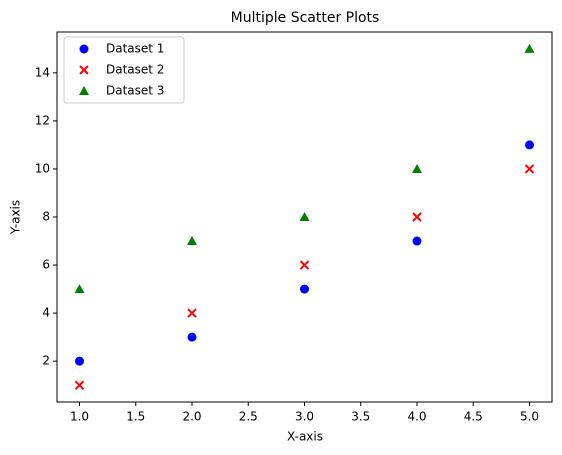 Image resolution: width=562 pixels, height=455 pixels. What do you see at coordinates (304, 417) in the screenshot?
I see `x-tick-label: 3.0` at bounding box center [304, 417].